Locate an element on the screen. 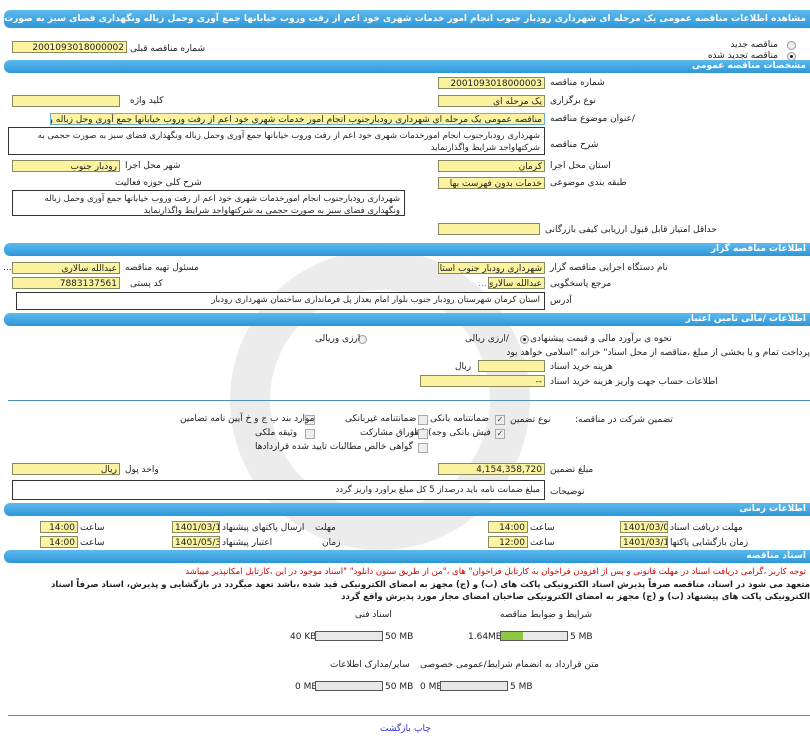 Image resolution: width=810 pixels, height=736 pixels. opening-label: زمان بازگشایی پاکتها is located at coordinates (709, 543).